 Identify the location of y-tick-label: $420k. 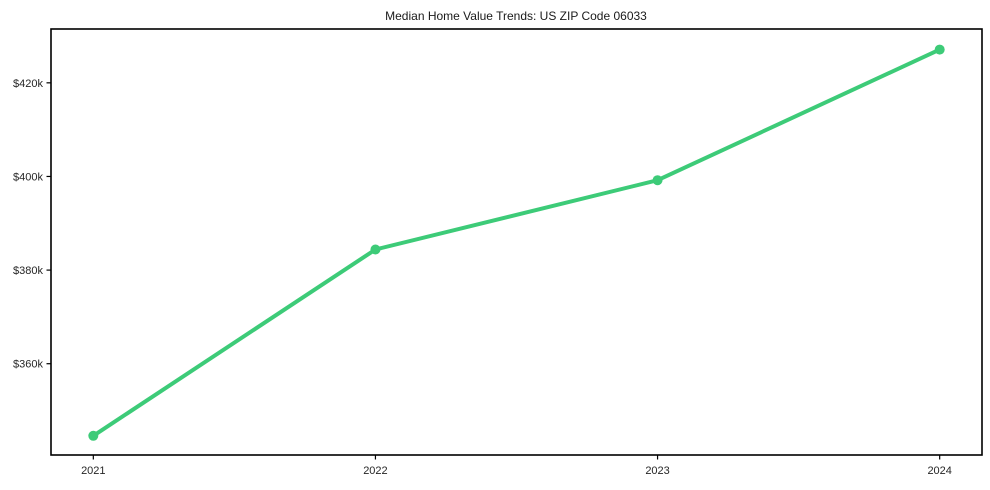
(28, 84).